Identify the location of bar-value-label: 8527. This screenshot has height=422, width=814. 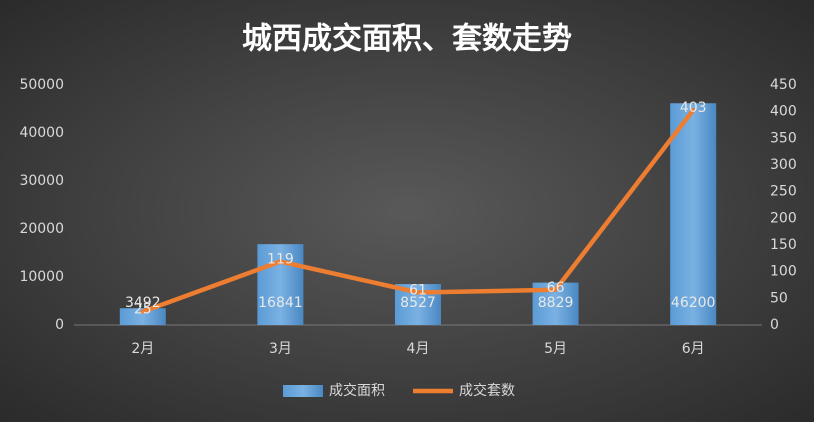
(418, 303).